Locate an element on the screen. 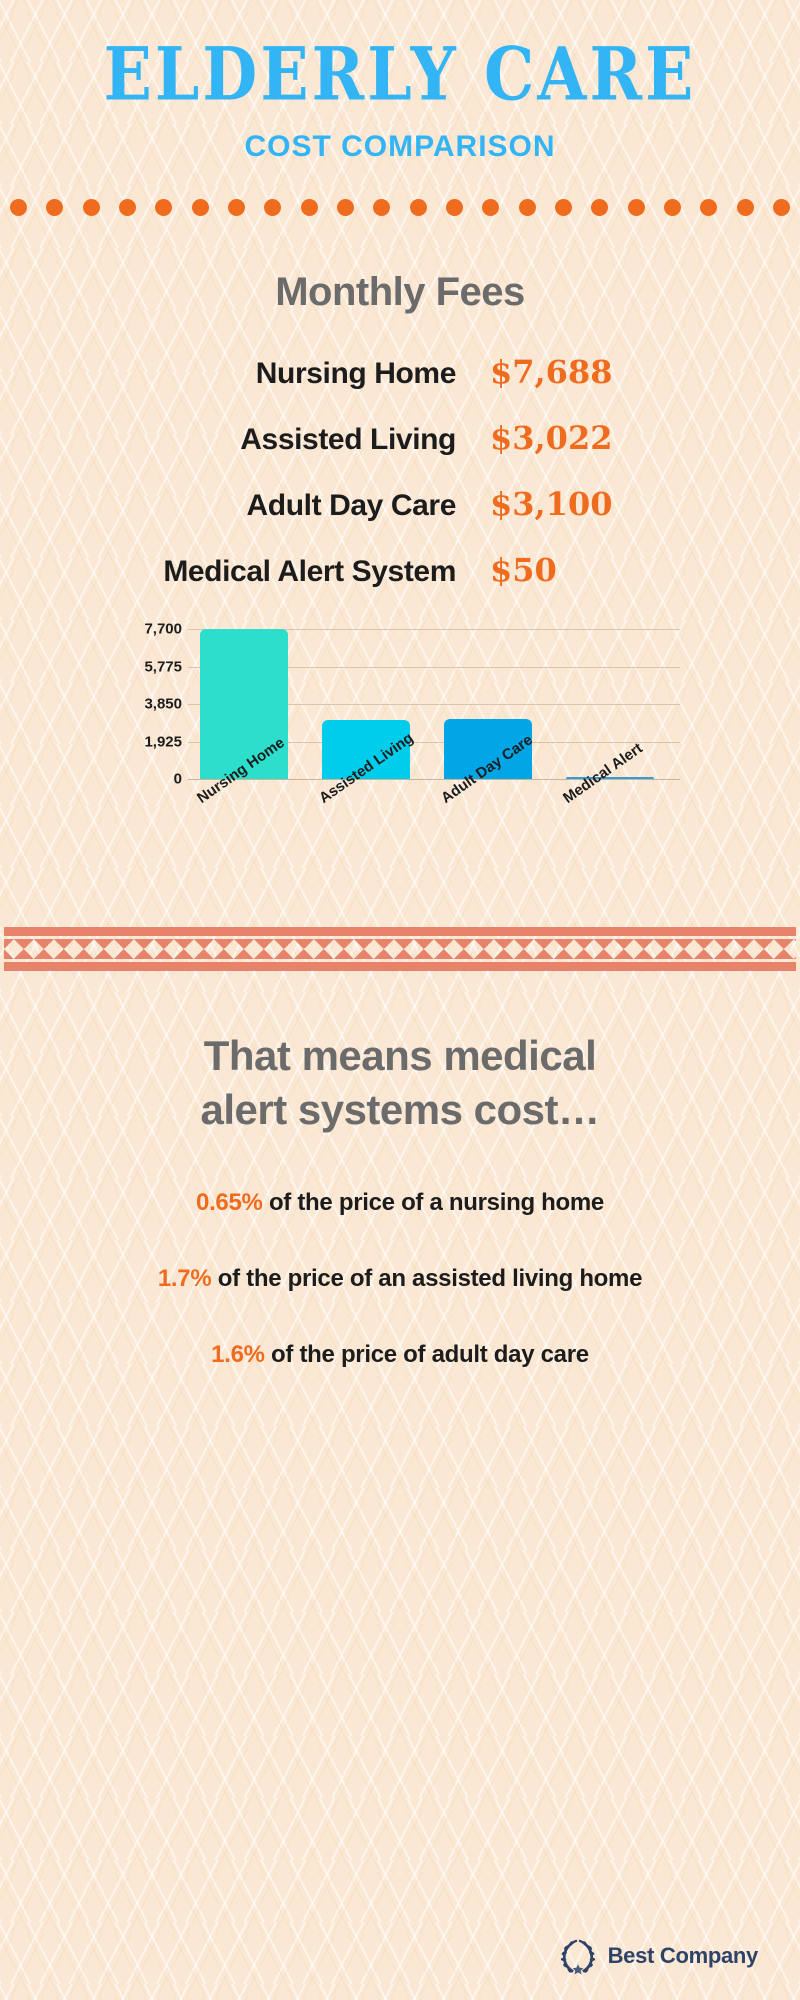 The height and width of the screenshot is (2000, 800). fee-label: Nursing Home is located at coordinates (356, 373).